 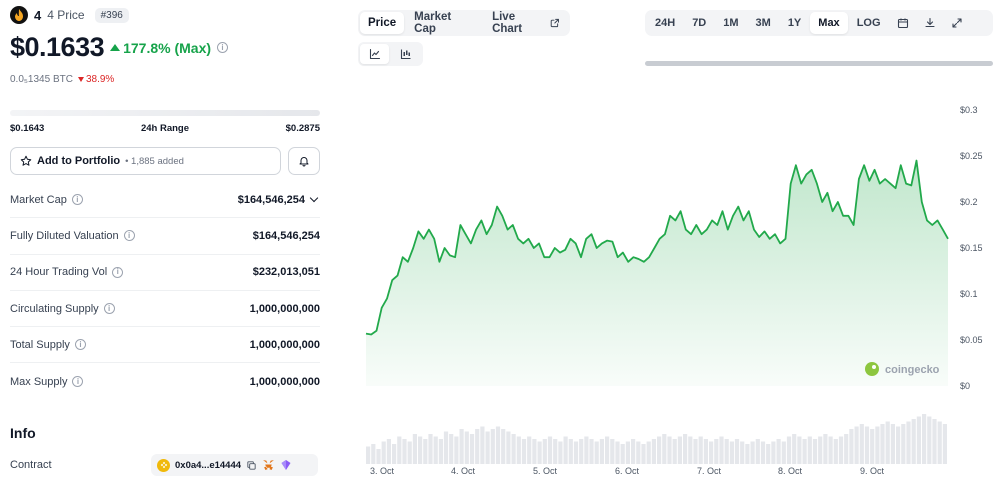 I want to click on range-low: $0.1643, so click(x=27, y=128).